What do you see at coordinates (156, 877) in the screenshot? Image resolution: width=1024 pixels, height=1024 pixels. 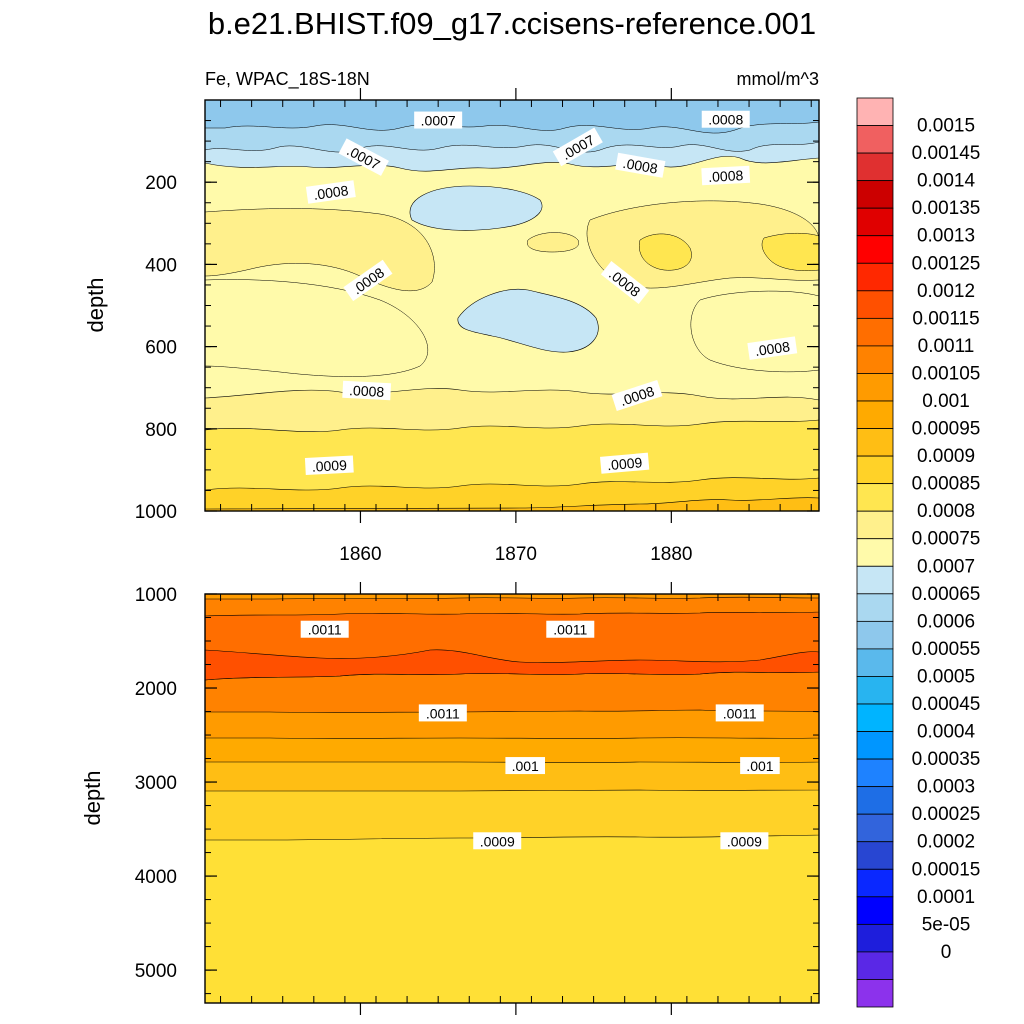 I see `y-tick-label: 4000` at bounding box center [156, 877].